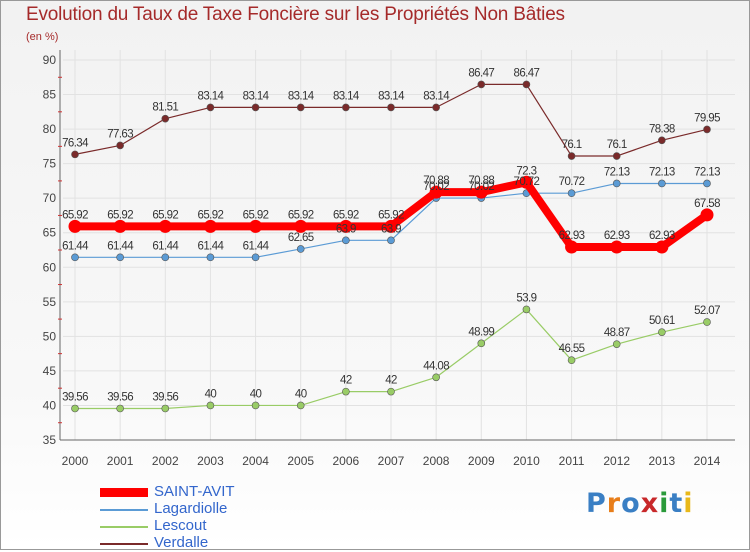 Image resolution: width=750 pixels, height=552 pixels. Describe the element at coordinates (191, 508) in the screenshot. I see `legend-label: Lagardiolle` at that location.